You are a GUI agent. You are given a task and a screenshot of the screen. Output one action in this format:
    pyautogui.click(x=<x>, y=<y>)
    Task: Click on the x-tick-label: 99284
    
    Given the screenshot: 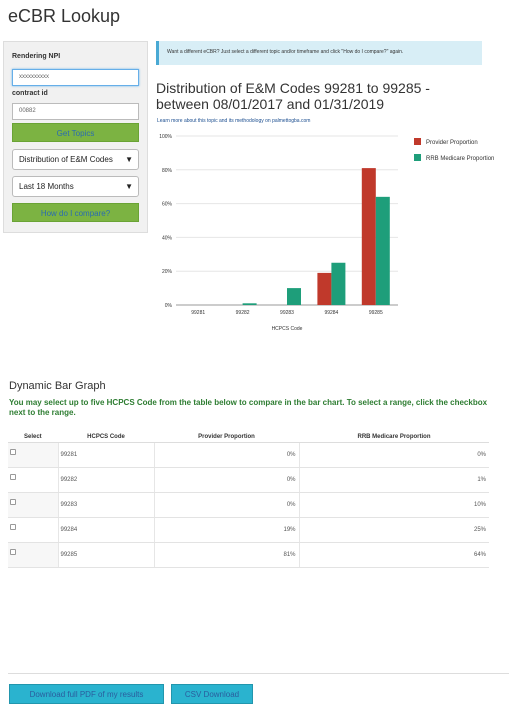 What is the action you would take?
    pyautogui.click(x=331, y=313)
    